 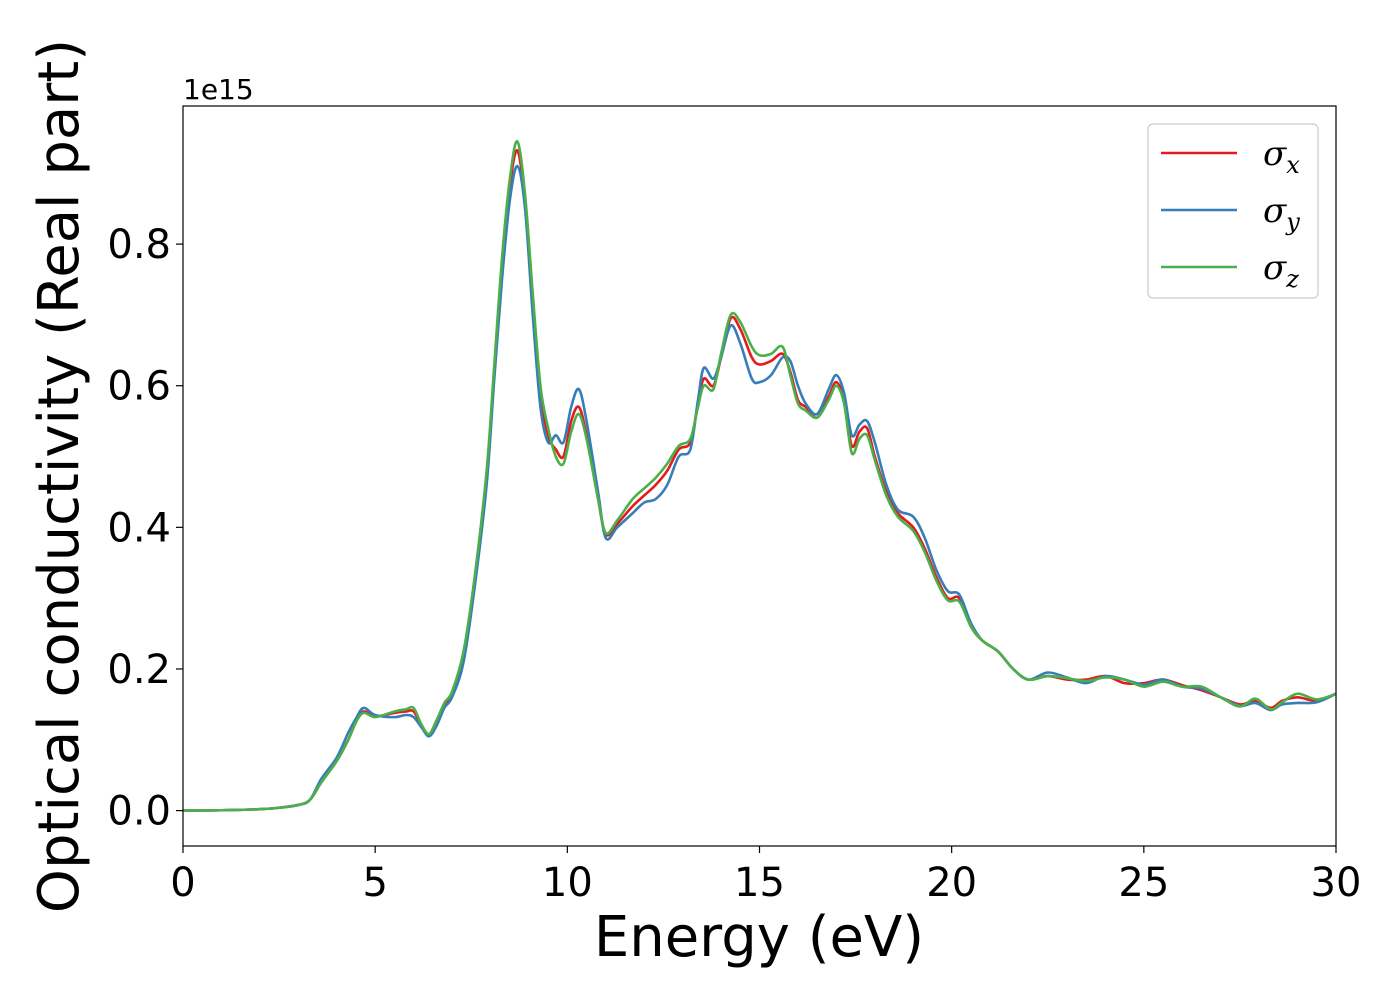 What do you see at coordinates (139, 387) in the screenshot?
I see `y-tick-label: 0.6` at bounding box center [139, 387].